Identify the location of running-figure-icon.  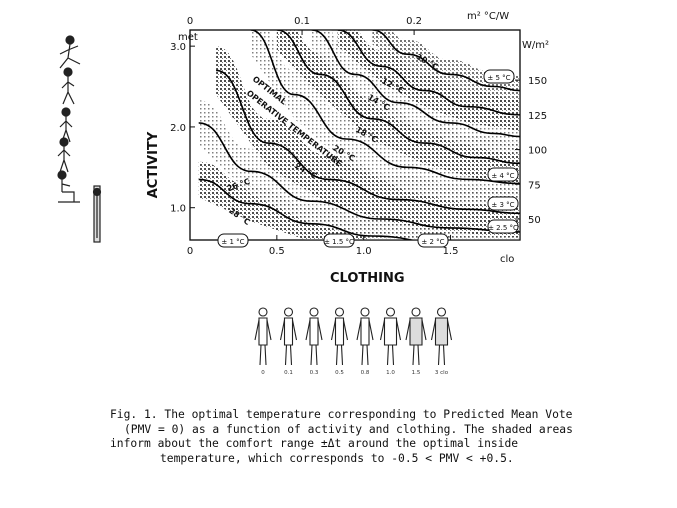
(70, 52).